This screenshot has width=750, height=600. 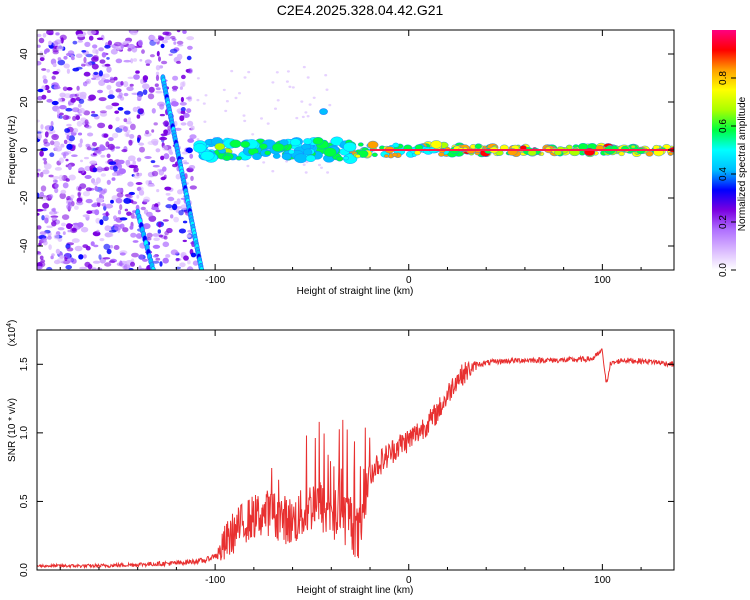 I want to click on colorbar-tick-label: 0.8, so click(x=723, y=78).